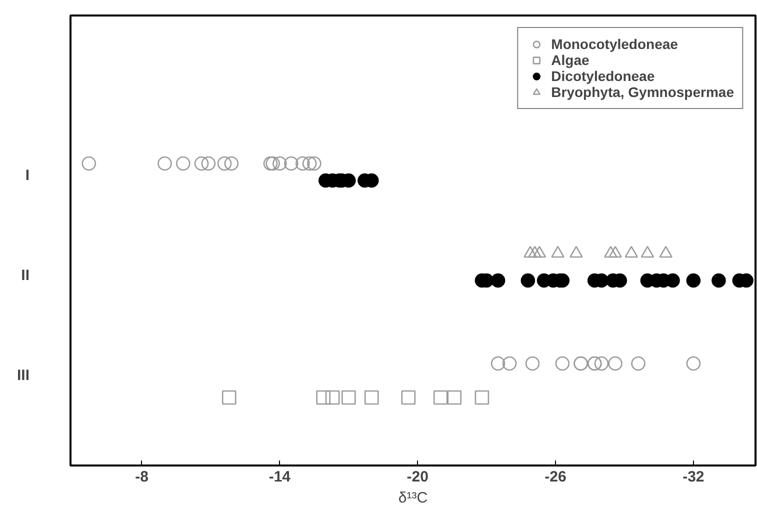 This screenshot has height=525, width=757. I want to click on x-tick-label: -8, so click(141, 477).